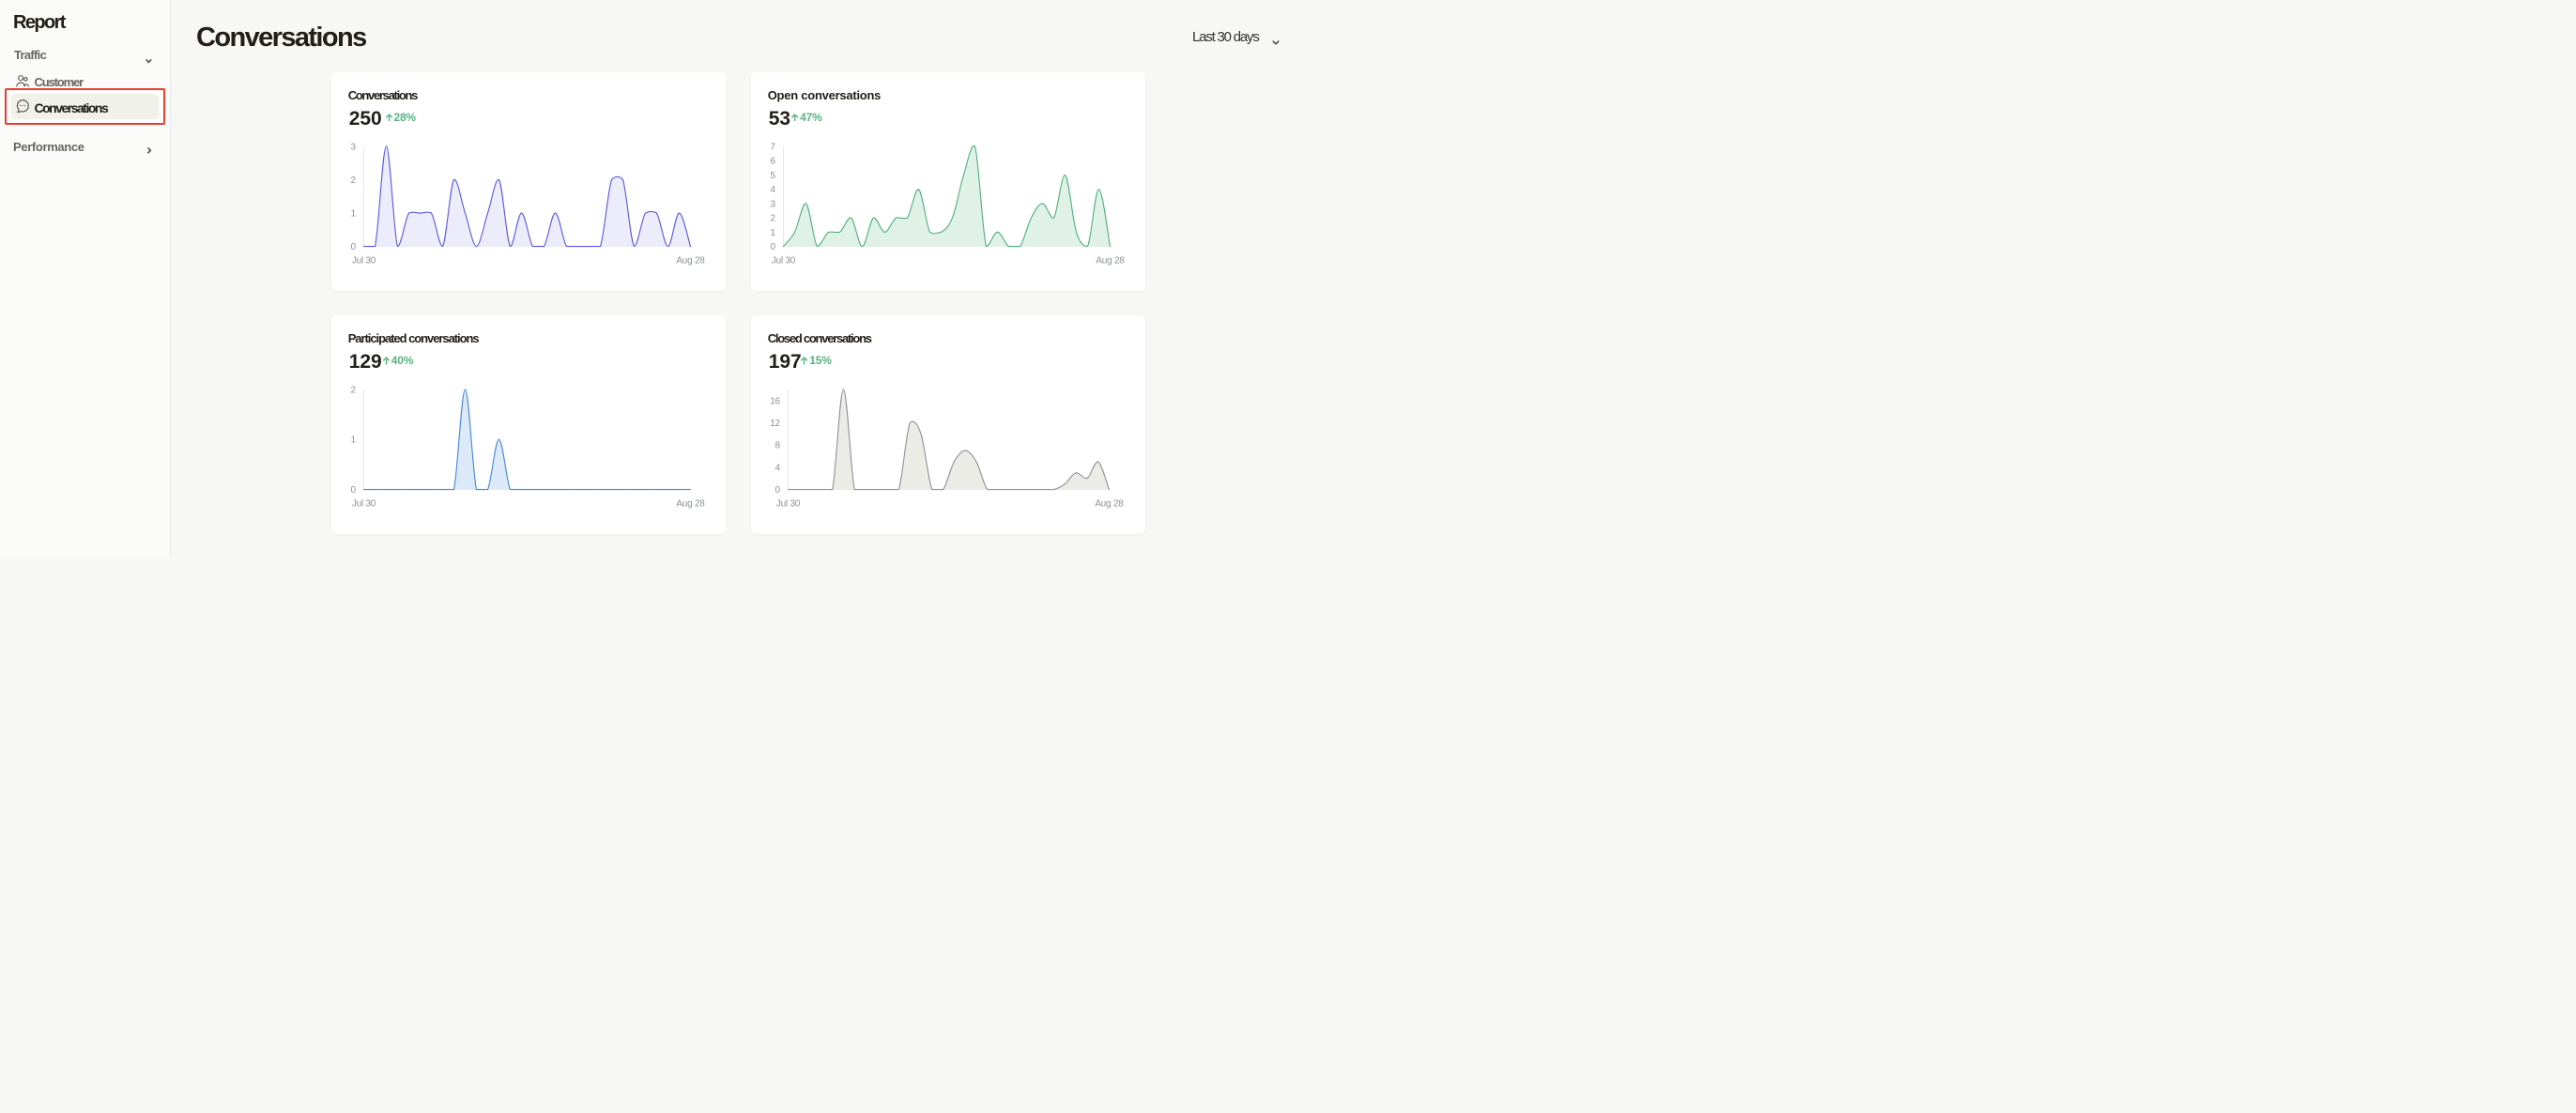  What do you see at coordinates (773, 175) in the screenshot?
I see `svg-text: 5` at bounding box center [773, 175].